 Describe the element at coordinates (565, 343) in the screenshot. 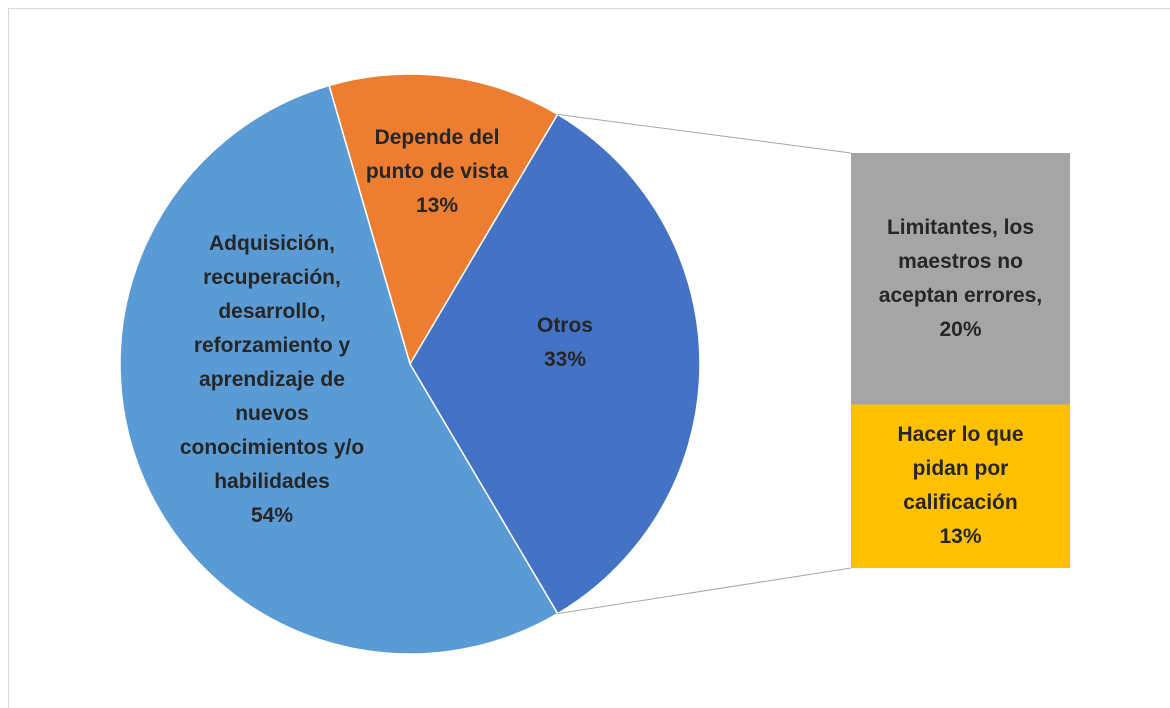

I see `data-label: Otros 33%` at that location.